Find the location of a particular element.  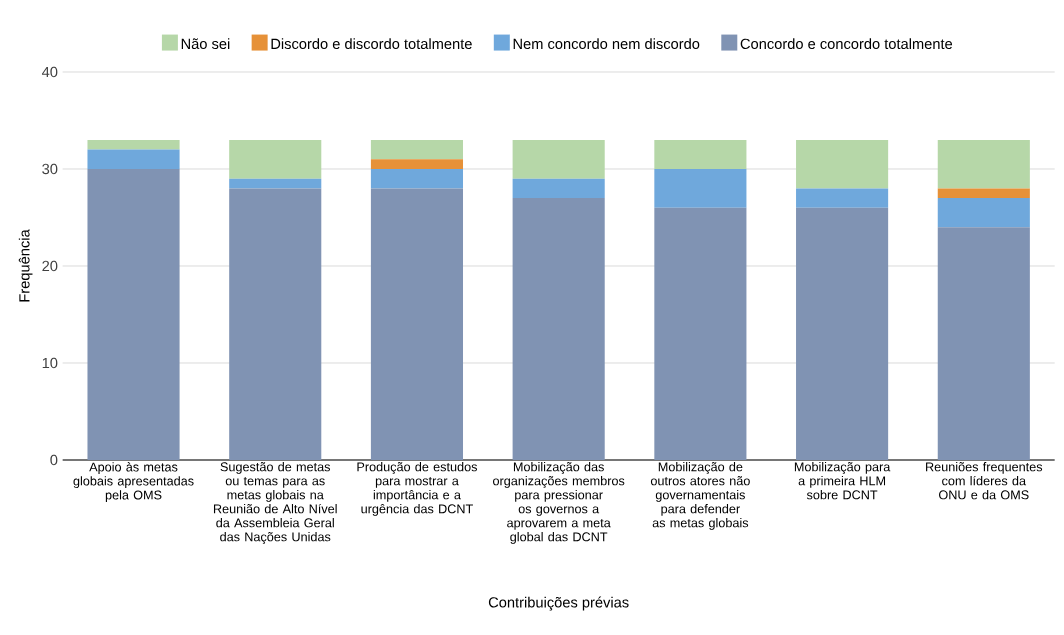

legend-label: Não sei is located at coordinates (205, 44).